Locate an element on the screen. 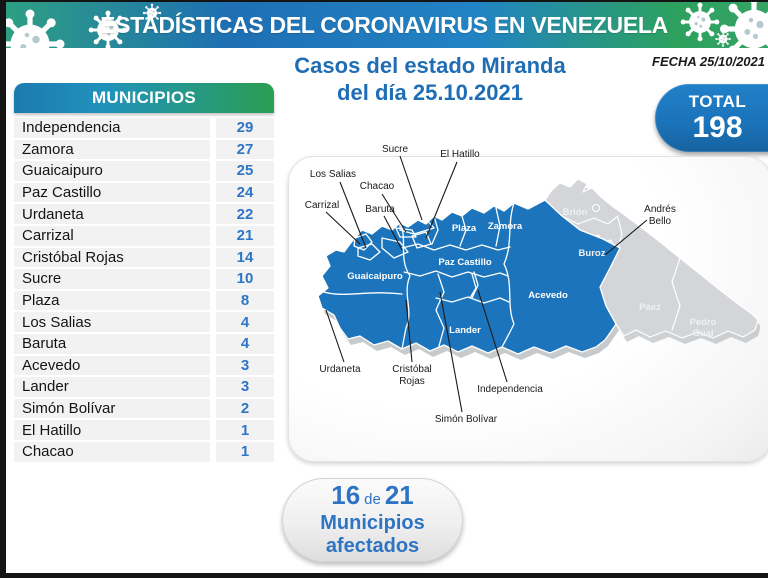 The image size is (768, 578). table-row: Lander 3 is located at coordinates (144, 387).